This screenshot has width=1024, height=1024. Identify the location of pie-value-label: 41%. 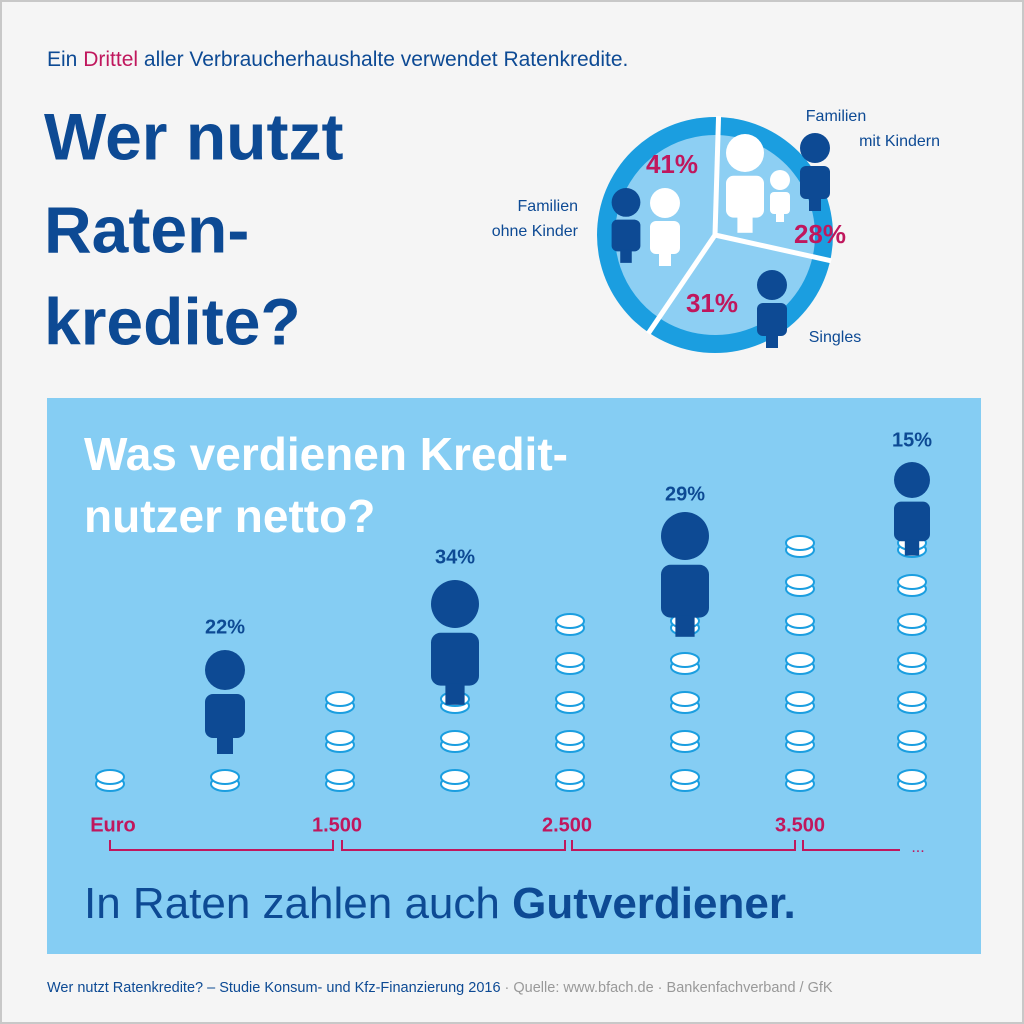
(672, 164).